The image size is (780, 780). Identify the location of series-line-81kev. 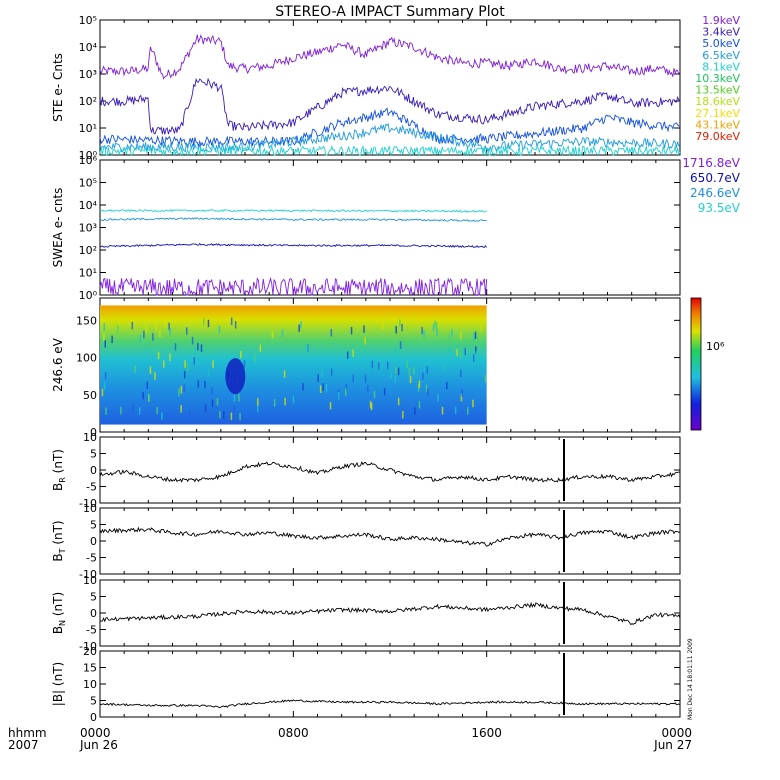
(390, 150).